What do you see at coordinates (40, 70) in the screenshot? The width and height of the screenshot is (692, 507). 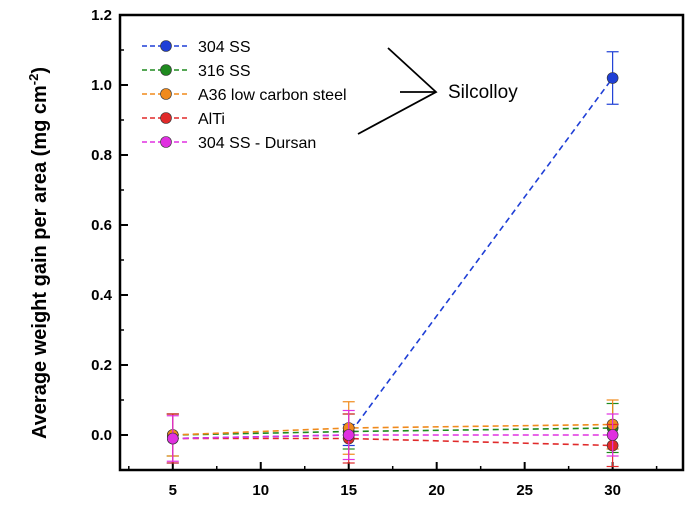 I see `y-axis-title-close: )` at bounding box center [40, 70].